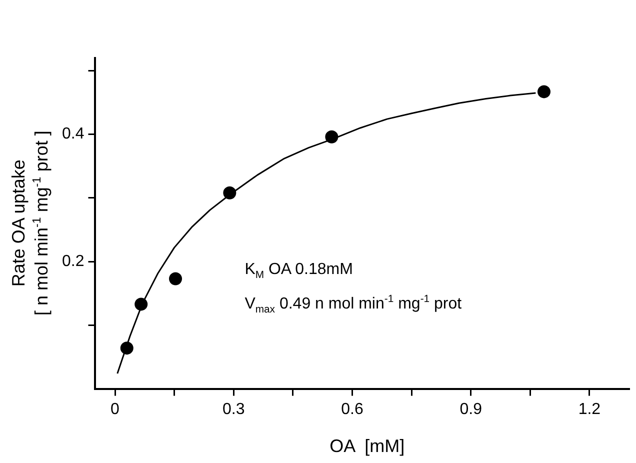 The image size is (636, 463). Describe the element at coordinates (353, 305) in the screenshot. I see `annotation: V$_{max}$ 0.49 n mol min$^{-1}$ mg$^{-1}$ prot` at that location.